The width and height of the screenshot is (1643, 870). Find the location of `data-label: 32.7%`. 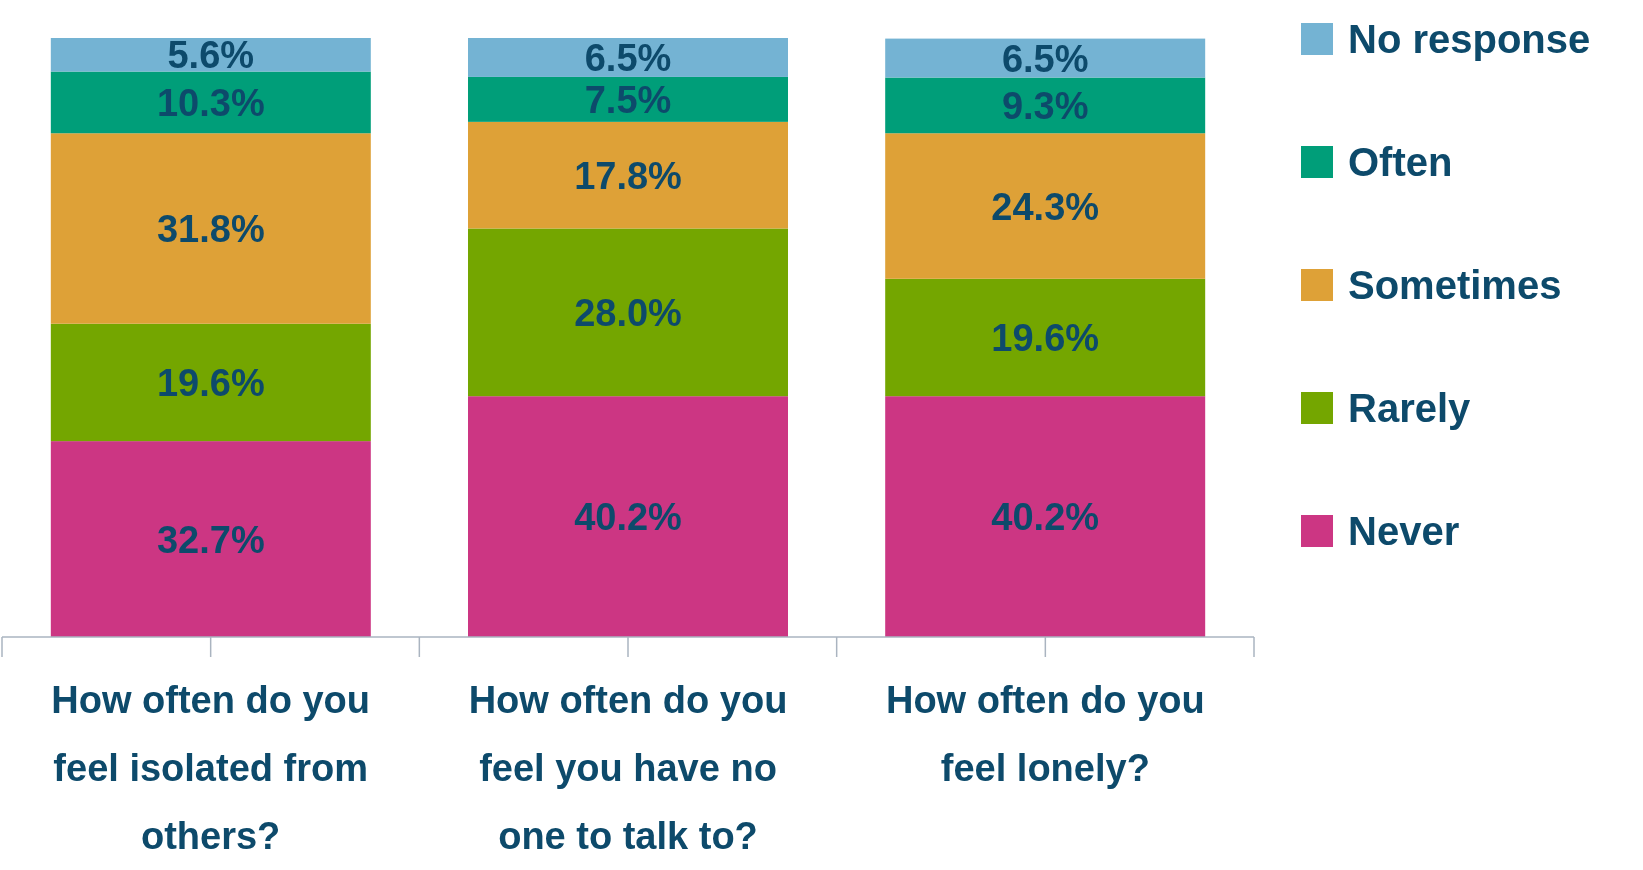

data-label: 32.7% is located at coordinates (210, 539).